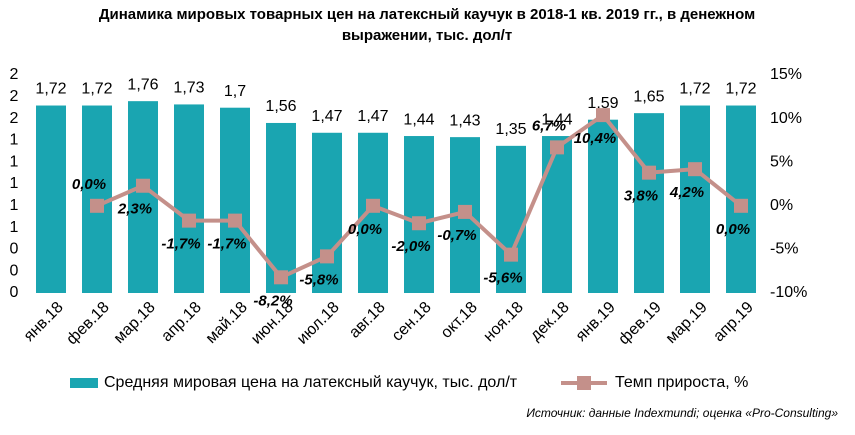 The width and height of the screenshot is (855, 435). What do you see at coordinates (681, 382) in the screenshot?
I see `legend-label: Темп прироста, %` at bounding box center [681, 382].